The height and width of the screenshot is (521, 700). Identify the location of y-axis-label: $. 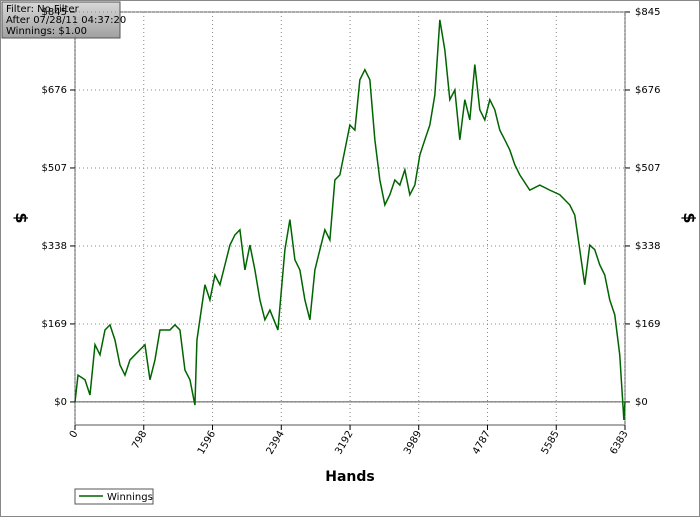
(21, 217).